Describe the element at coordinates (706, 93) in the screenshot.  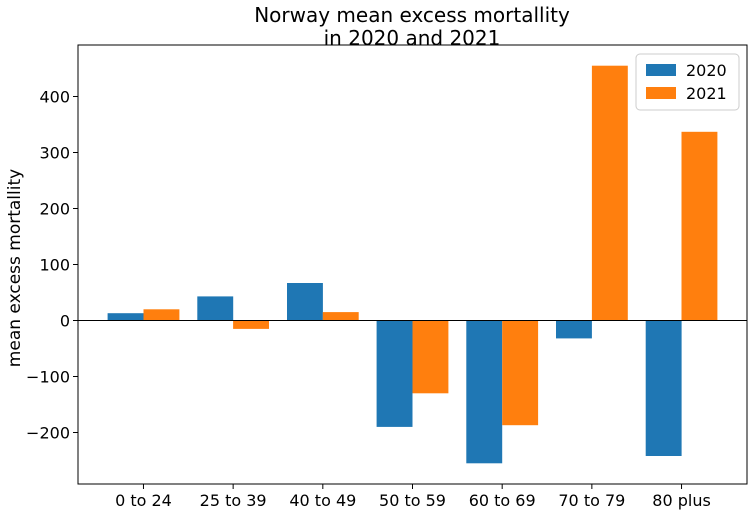
I see `legend-label-2021: 2021` at that location.